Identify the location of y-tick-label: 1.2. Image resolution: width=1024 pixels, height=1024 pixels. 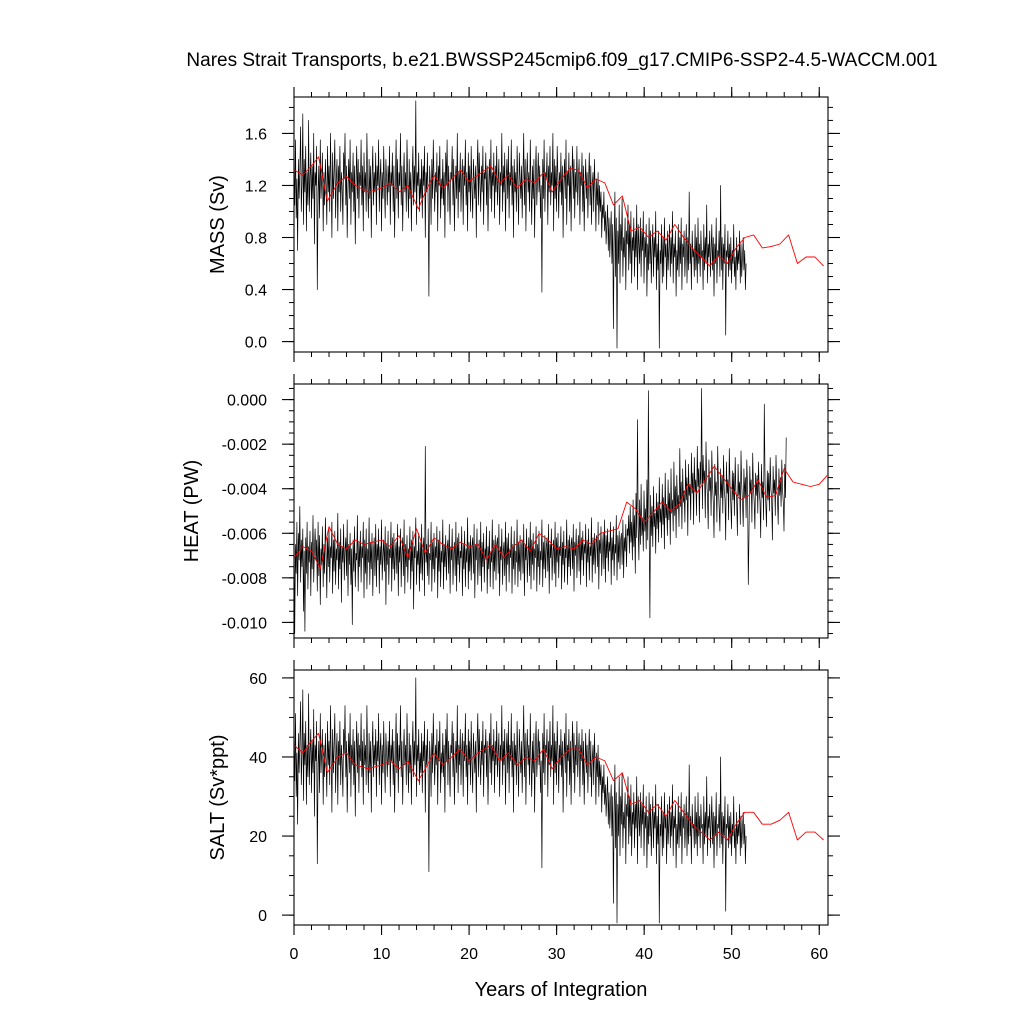
(256, 186).